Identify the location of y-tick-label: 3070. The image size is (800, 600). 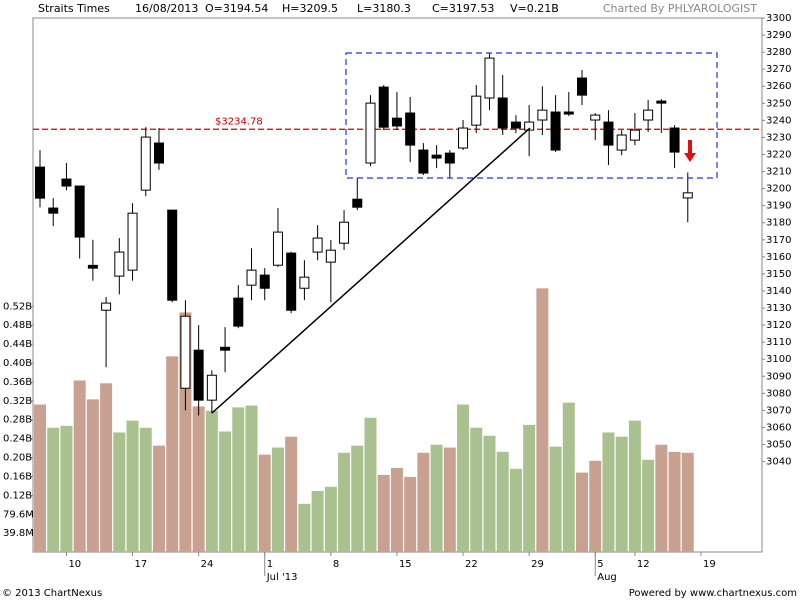
(778, 410).